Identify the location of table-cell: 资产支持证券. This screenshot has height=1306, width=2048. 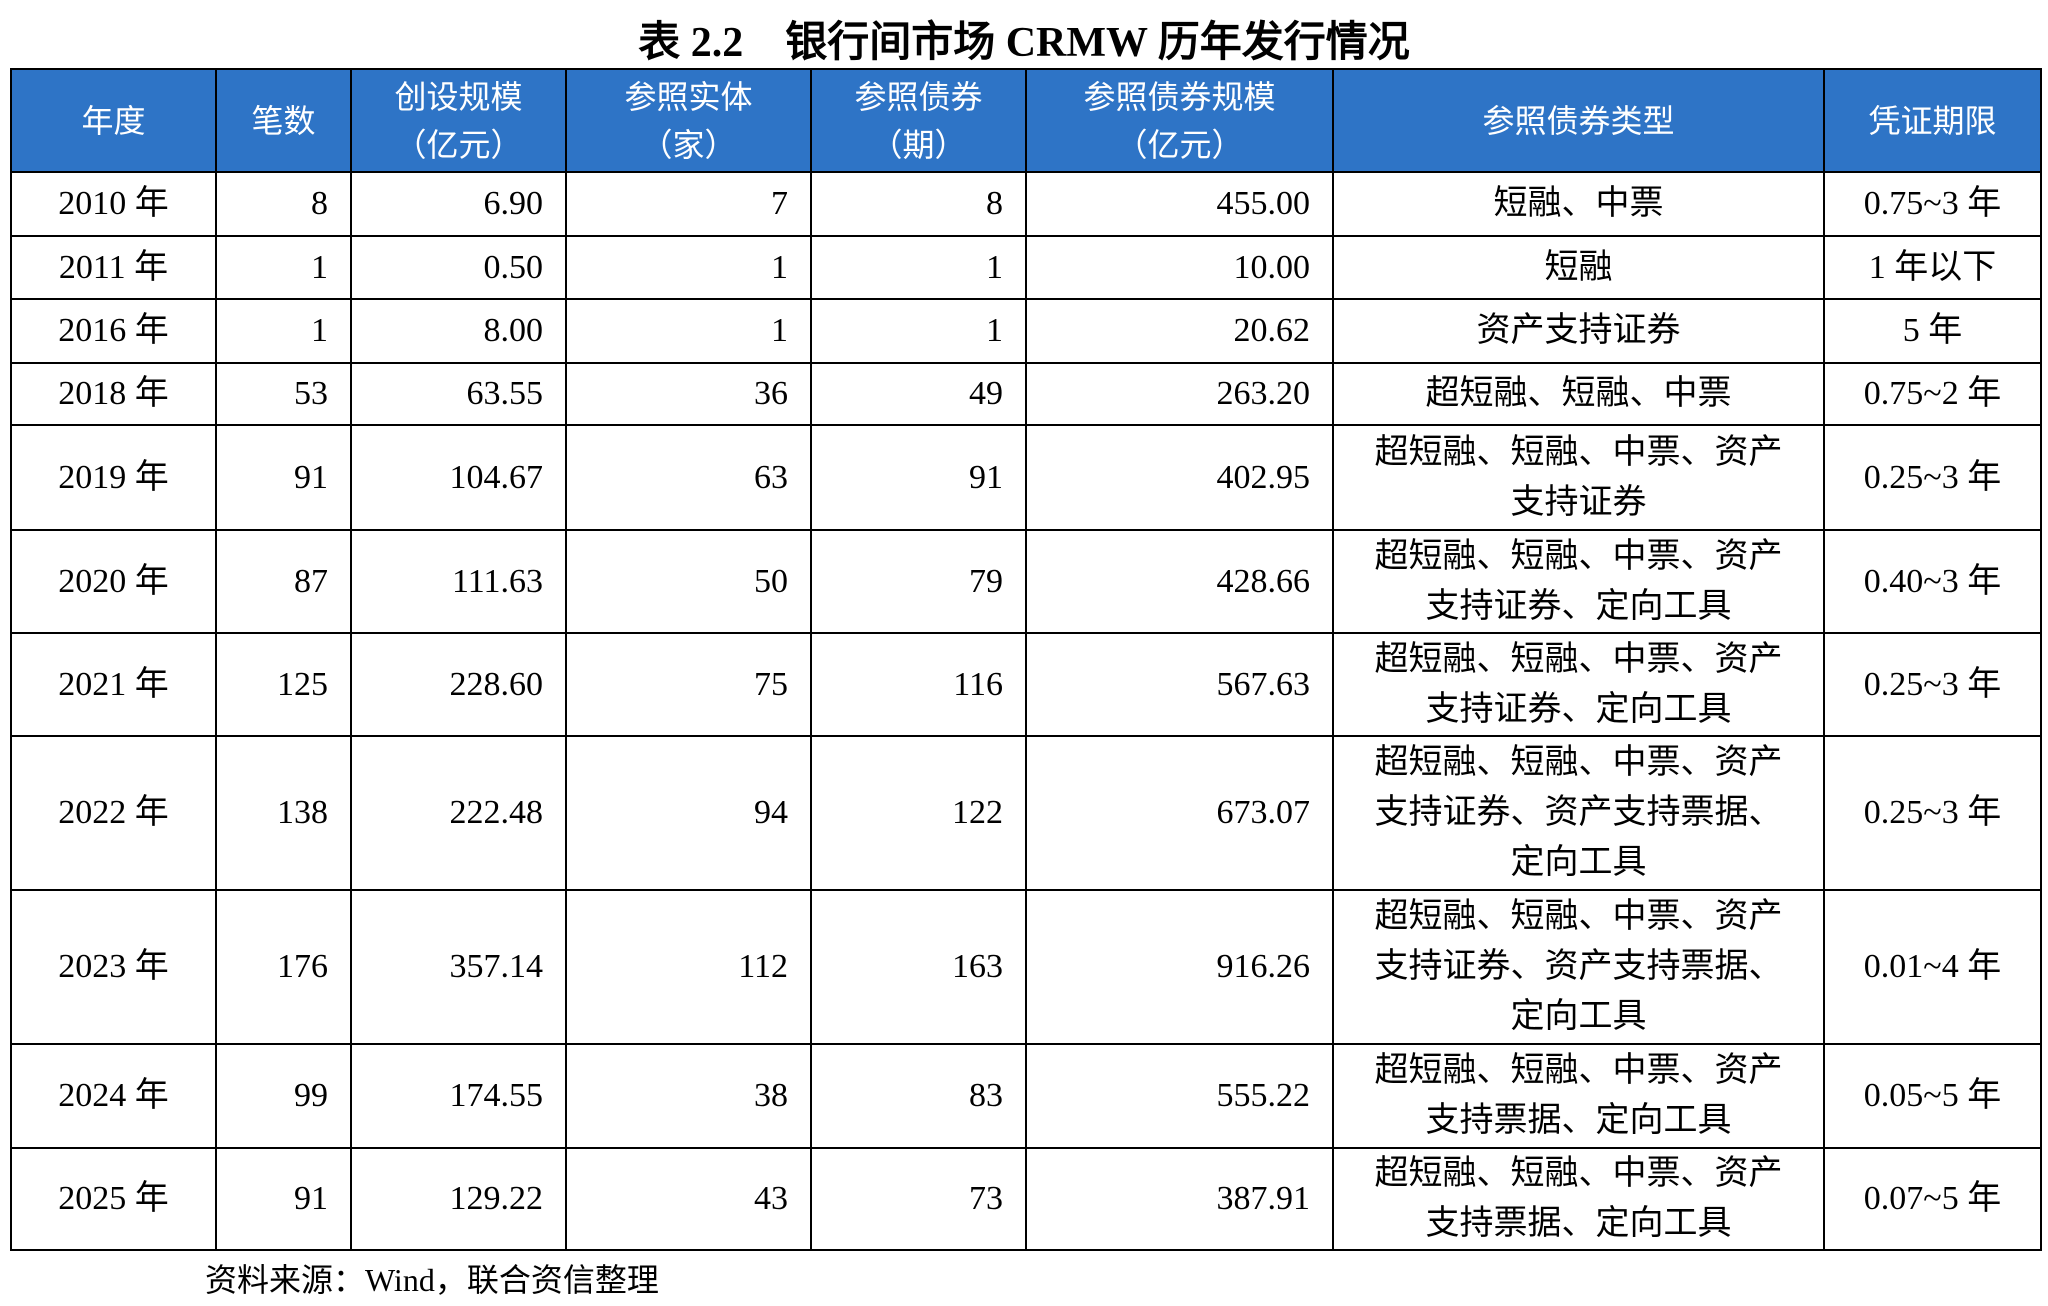
(1578, 331).